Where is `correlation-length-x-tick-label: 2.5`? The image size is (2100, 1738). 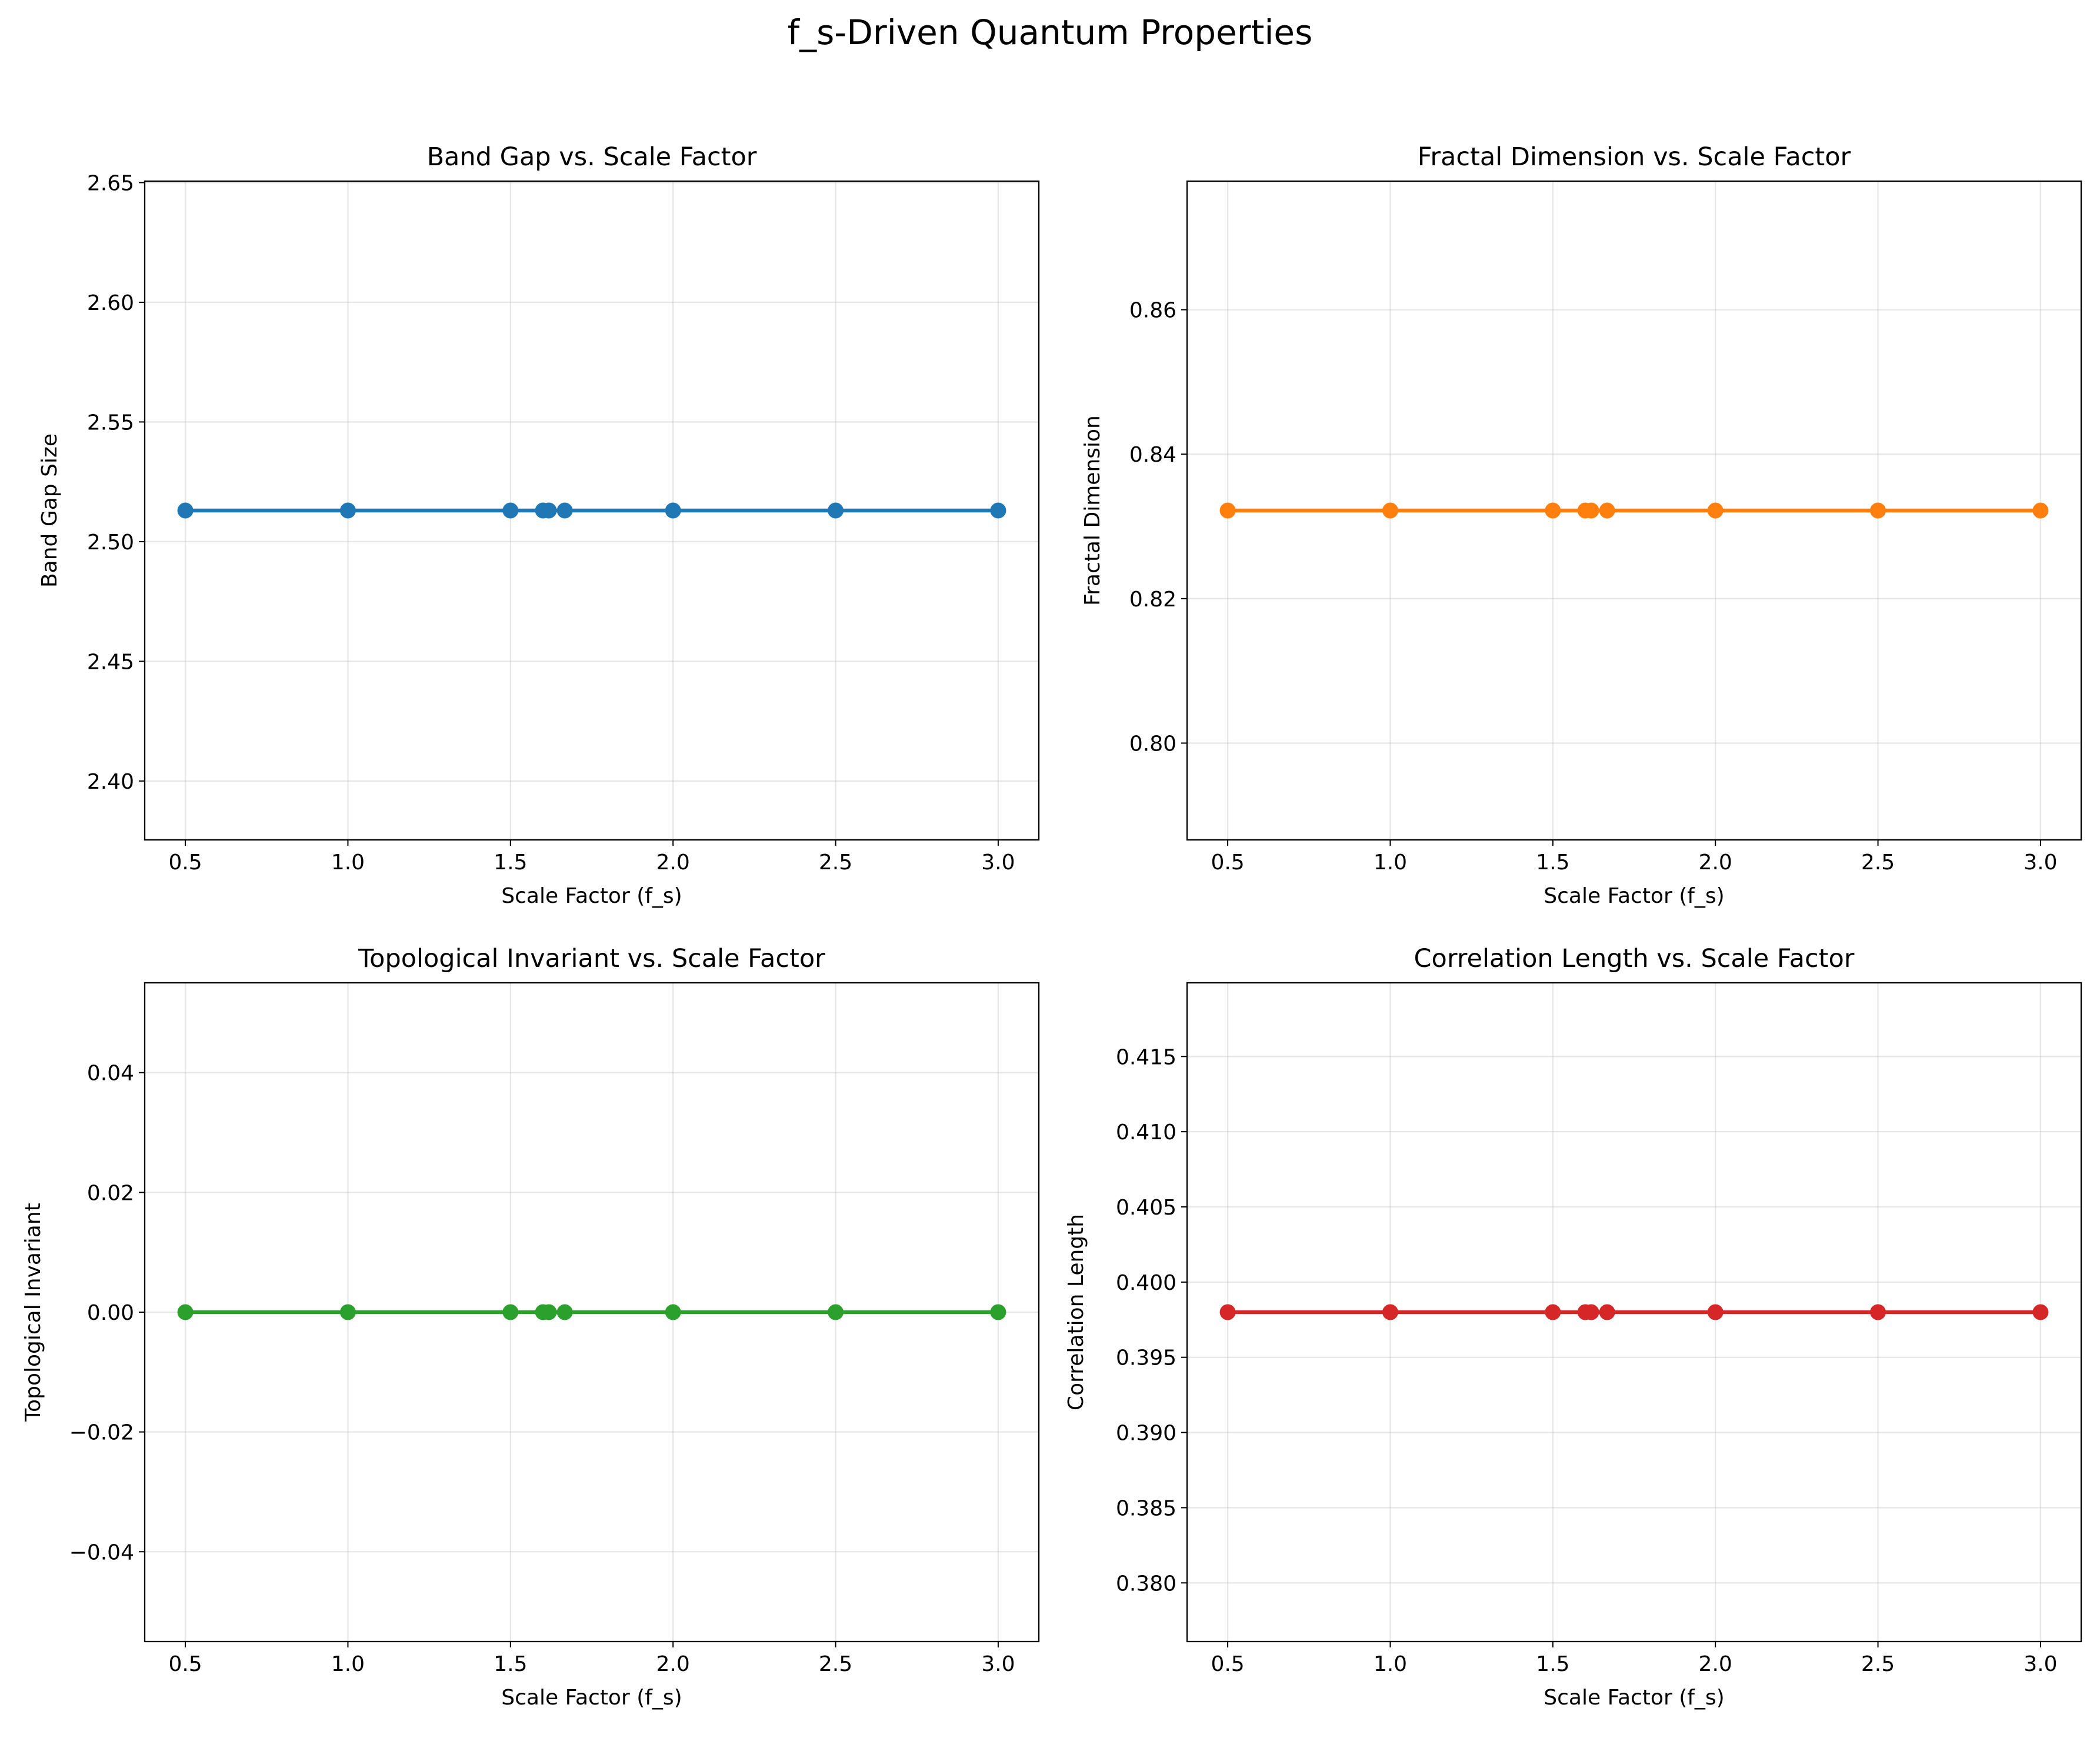 correlation-length-x-tick-label: 2.5 is located at coordinates (1878, 1664).